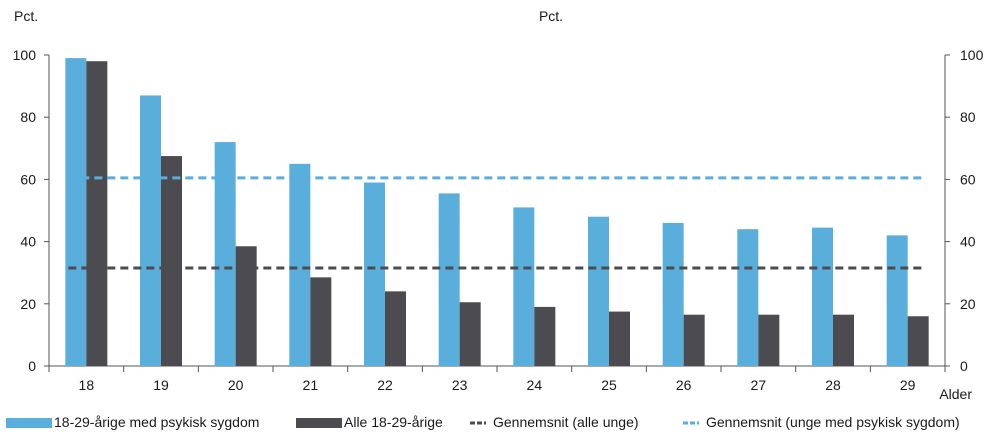  Describe the element at coordinates (955, 394) in the screenshot. I see `x-axis-label: Alder` at that location.